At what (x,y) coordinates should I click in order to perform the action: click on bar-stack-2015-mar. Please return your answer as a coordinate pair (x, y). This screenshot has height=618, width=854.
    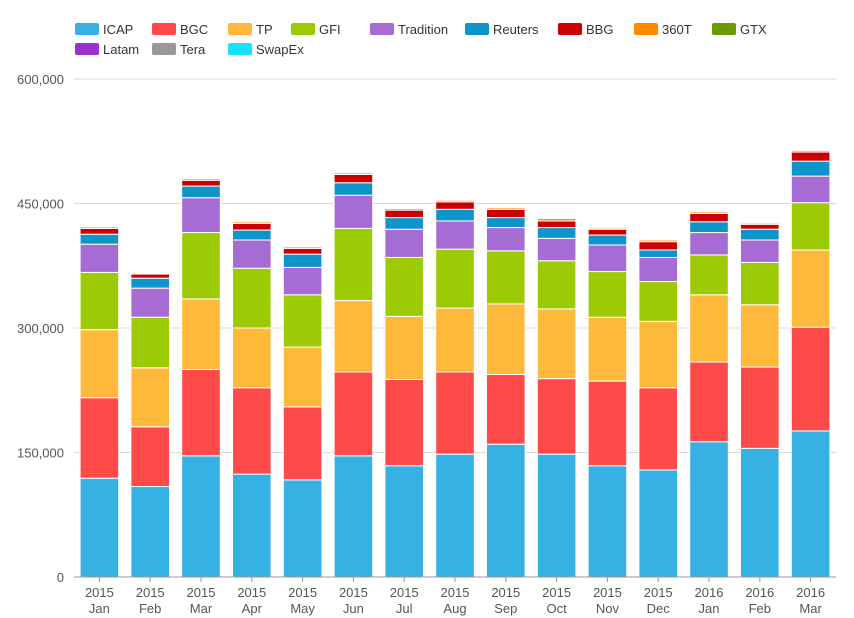
    Looking at the image, I should click on (201, 377).